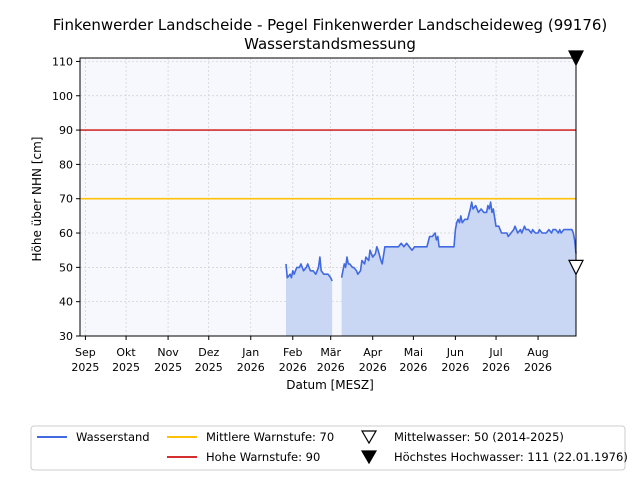 This screenshot has width=640, height=480. I want to click on x-tick-label: Mär, so click(330, 352).